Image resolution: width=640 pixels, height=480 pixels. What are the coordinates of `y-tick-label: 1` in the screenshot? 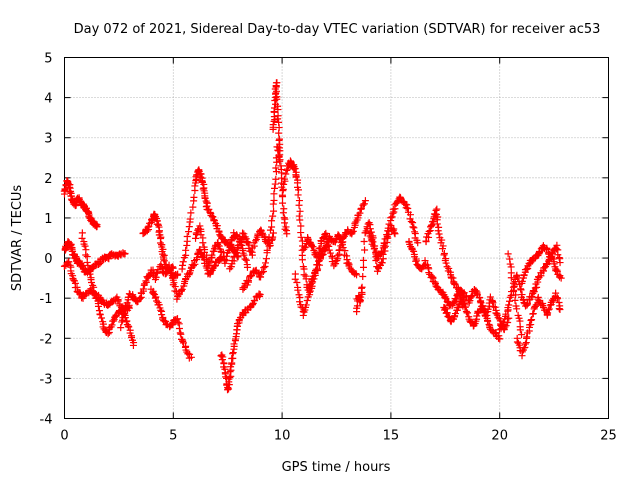 It's located at (48, 219).